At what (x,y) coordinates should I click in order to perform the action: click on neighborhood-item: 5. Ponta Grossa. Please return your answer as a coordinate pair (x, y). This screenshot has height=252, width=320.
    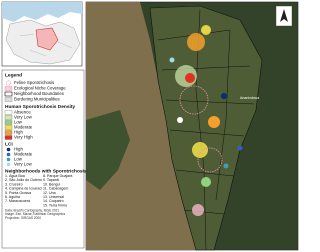
    Looking at the image, I should click on (18, 193).